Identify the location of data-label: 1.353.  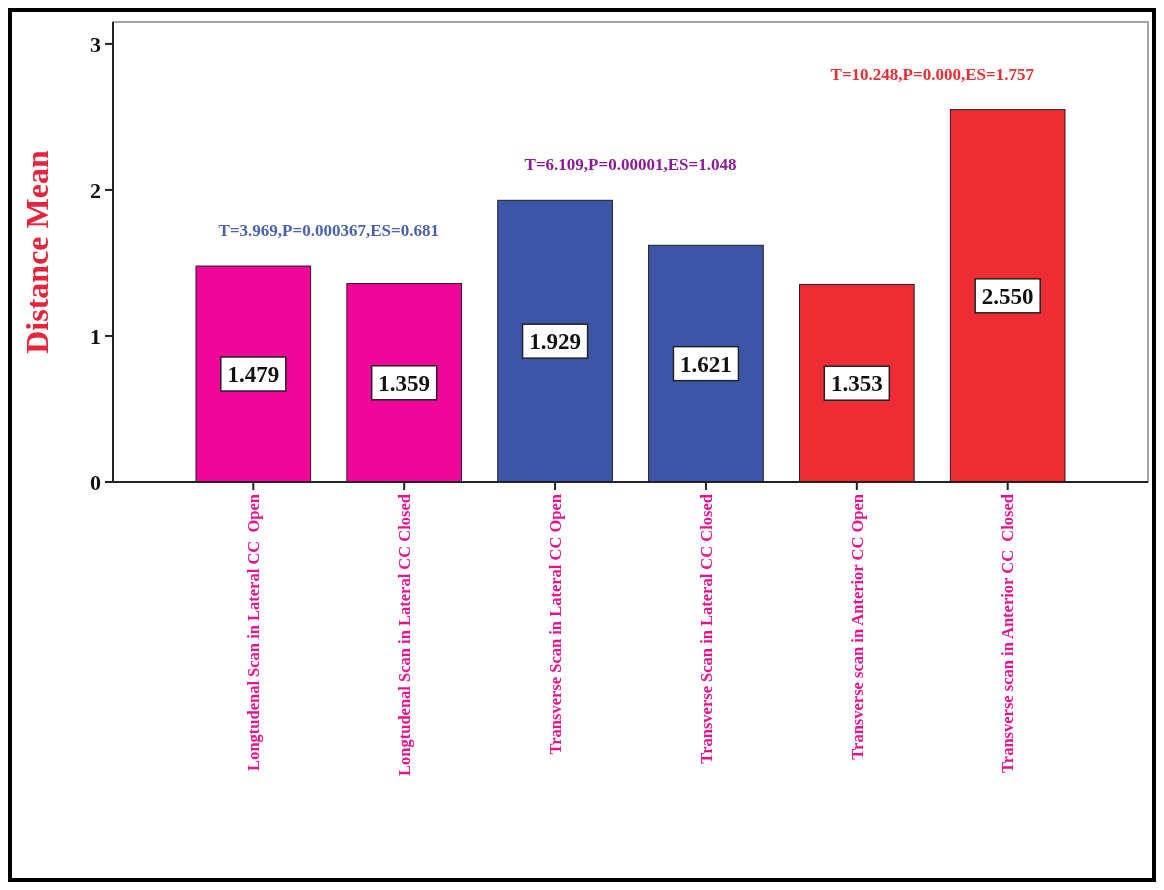
(856, 384).